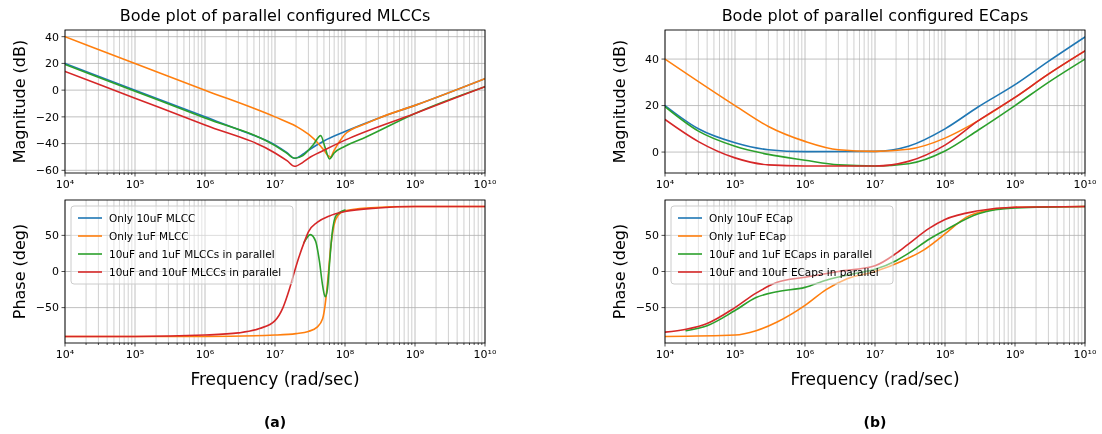  Describe the element at coordinates (791, 253) in the screenshot. I see `legend-label: 10uF and 1uF ECaps in parallel` at that location.